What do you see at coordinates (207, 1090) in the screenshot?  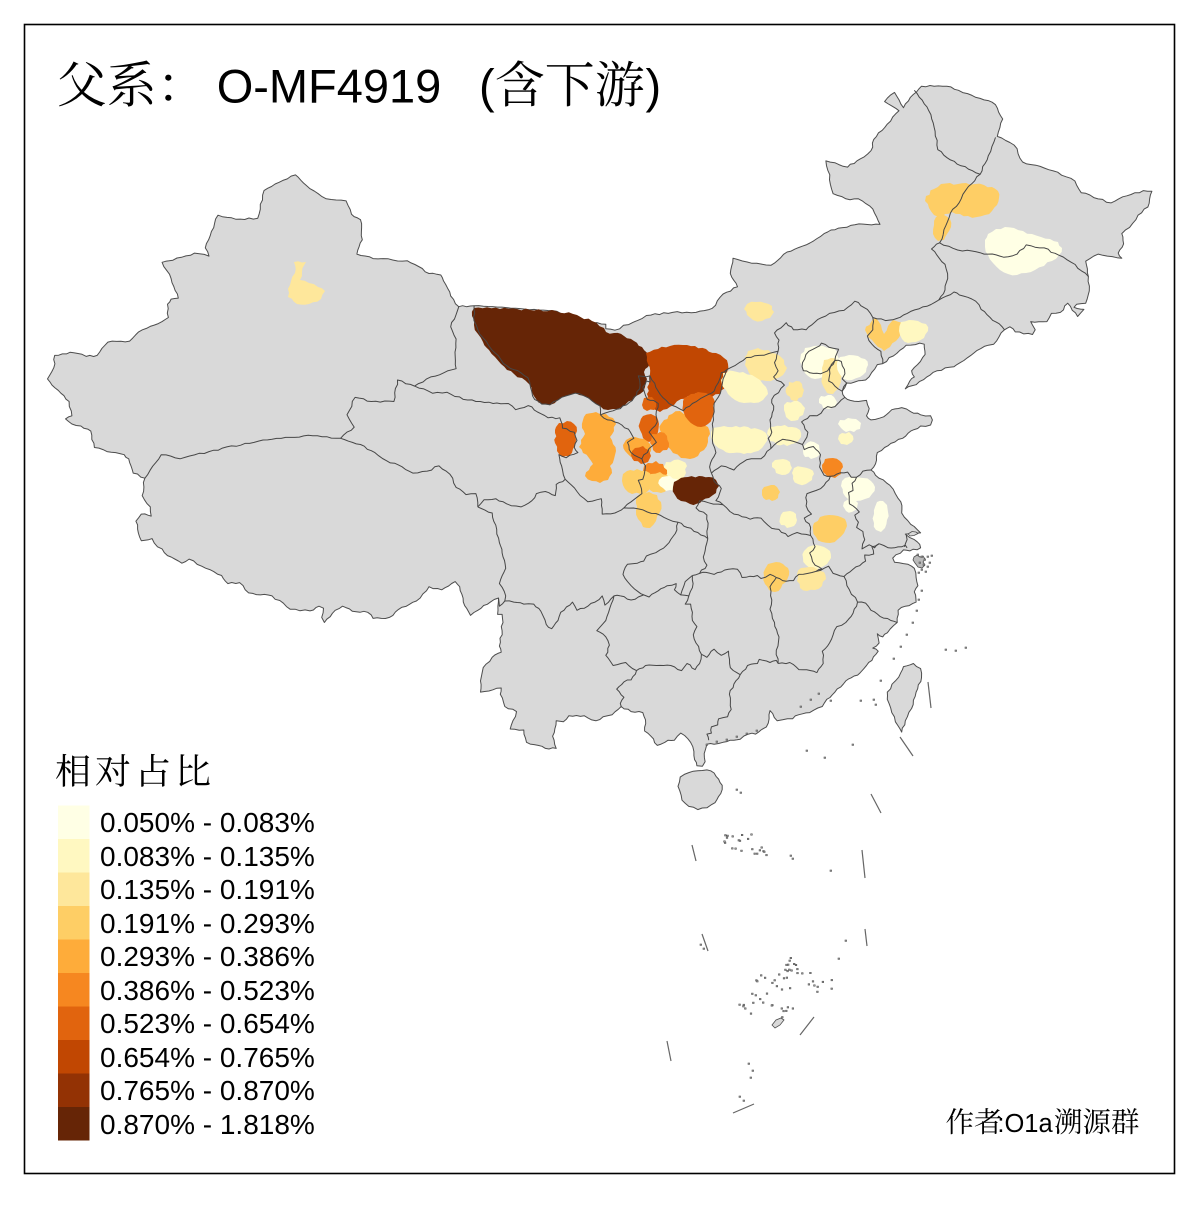 I see `svg-text: 0.765% - 0.870%` at bounding box center [207, 1090].